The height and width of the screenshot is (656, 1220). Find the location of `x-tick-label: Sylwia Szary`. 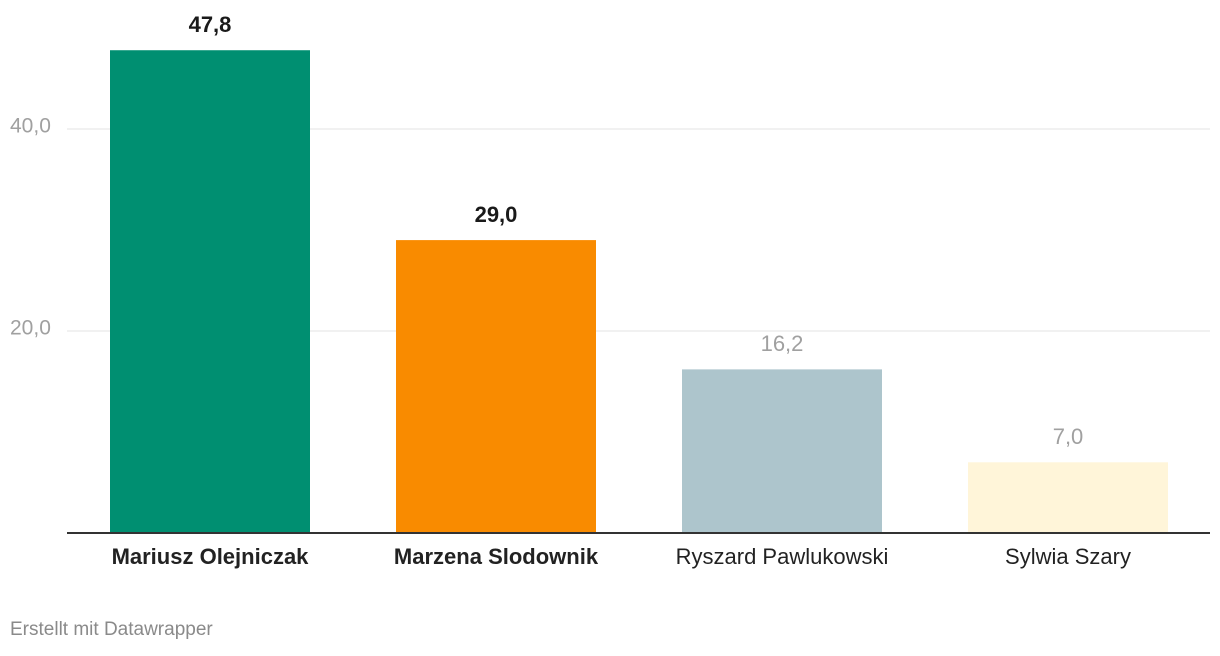

x-tick-label: Sylwia Szary is located at coordinates (1068, 556).